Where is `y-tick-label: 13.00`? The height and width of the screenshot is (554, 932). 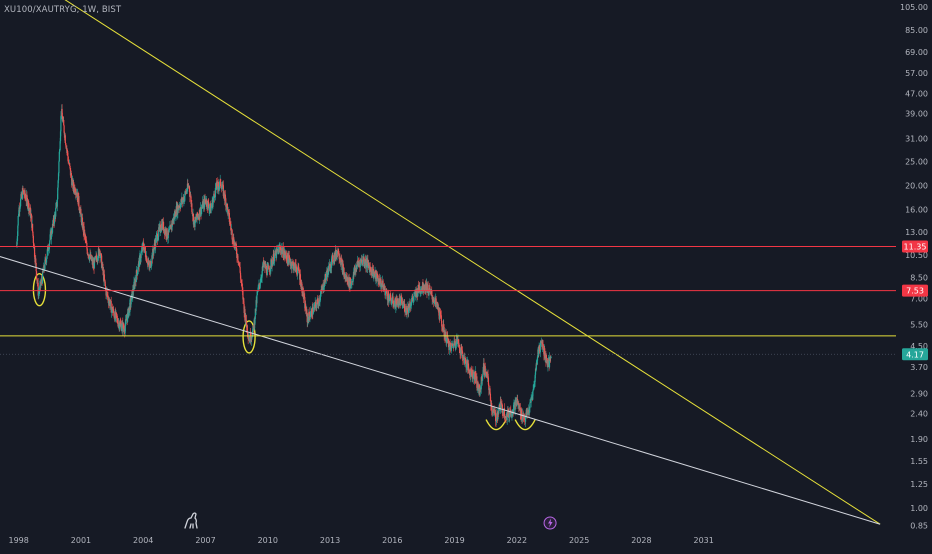
y-tick-label: 13.00 is located at coordinates (916, 232).